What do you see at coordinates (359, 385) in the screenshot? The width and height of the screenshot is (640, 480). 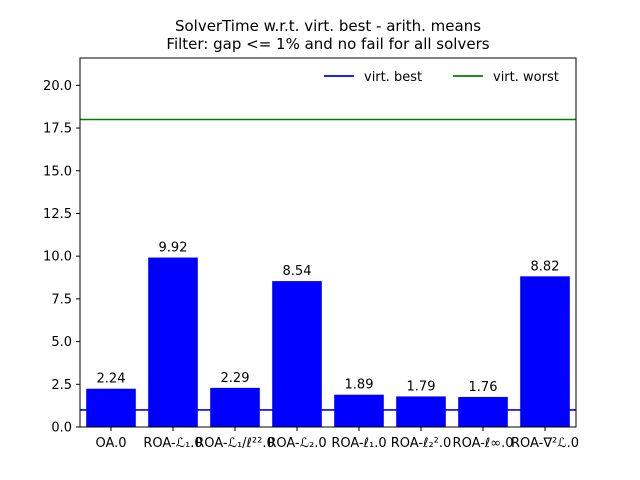 I see `bar-value-label-4: 1.89` at bounding box center [359, 385].